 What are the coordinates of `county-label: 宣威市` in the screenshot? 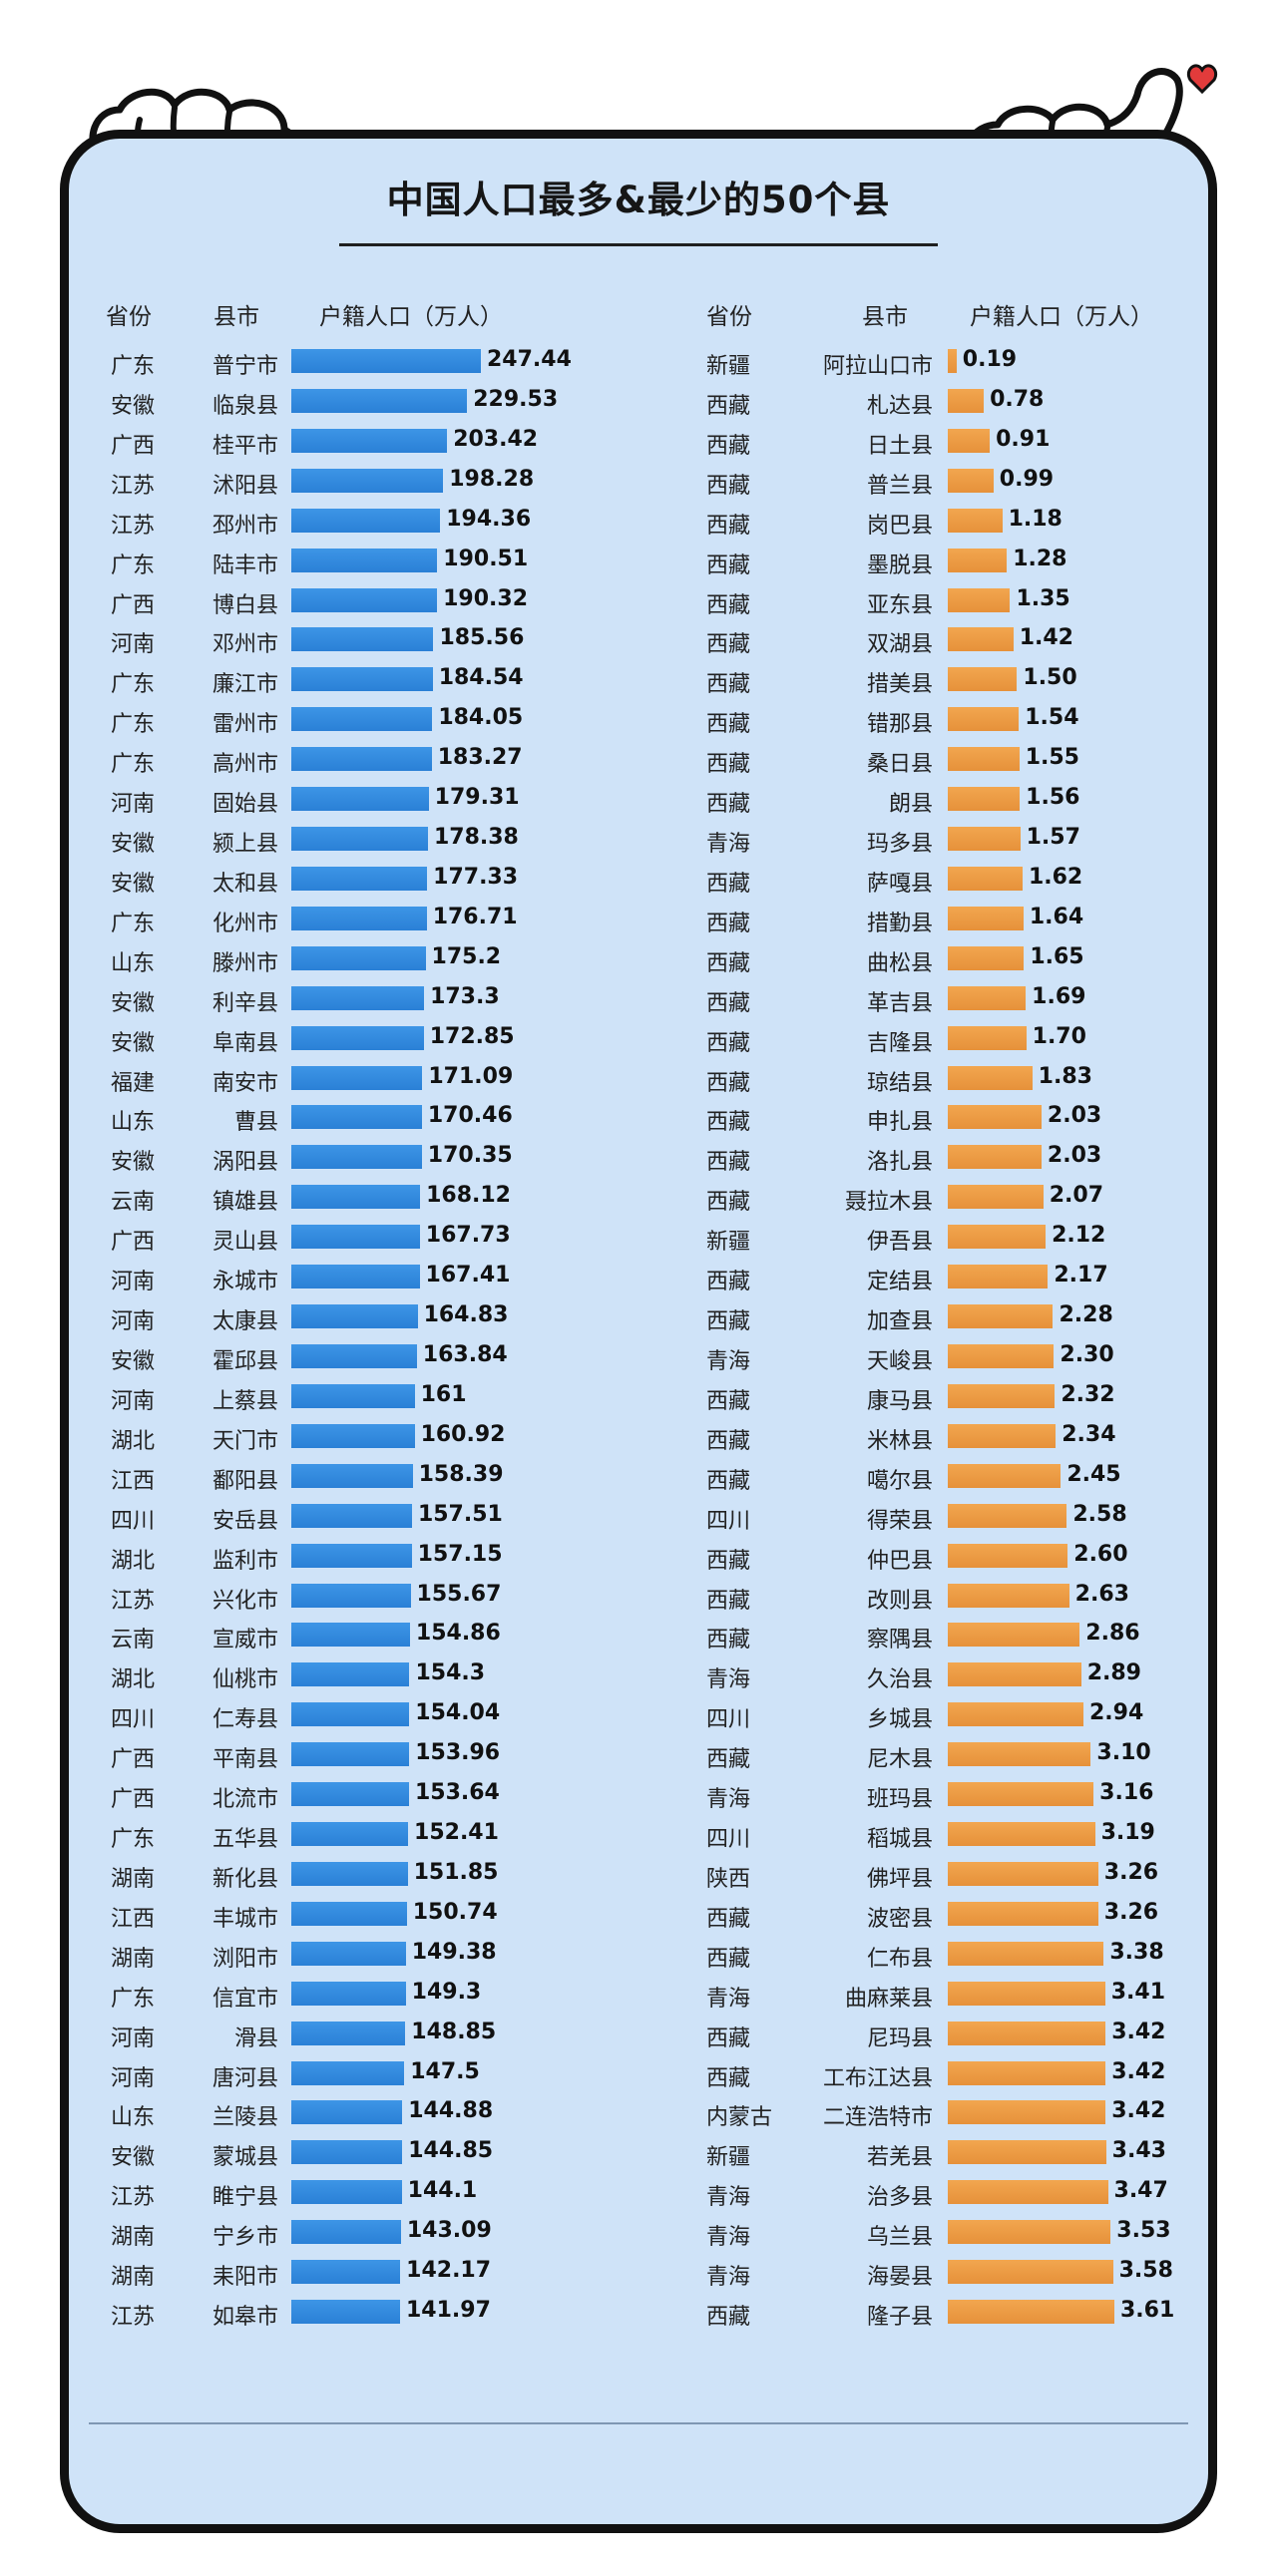 It's located at (245, 1641).